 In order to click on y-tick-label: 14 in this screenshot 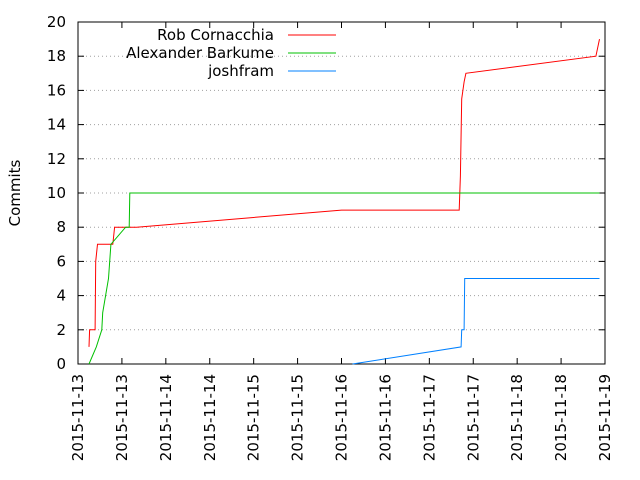, I will do `click(56, 125)`.